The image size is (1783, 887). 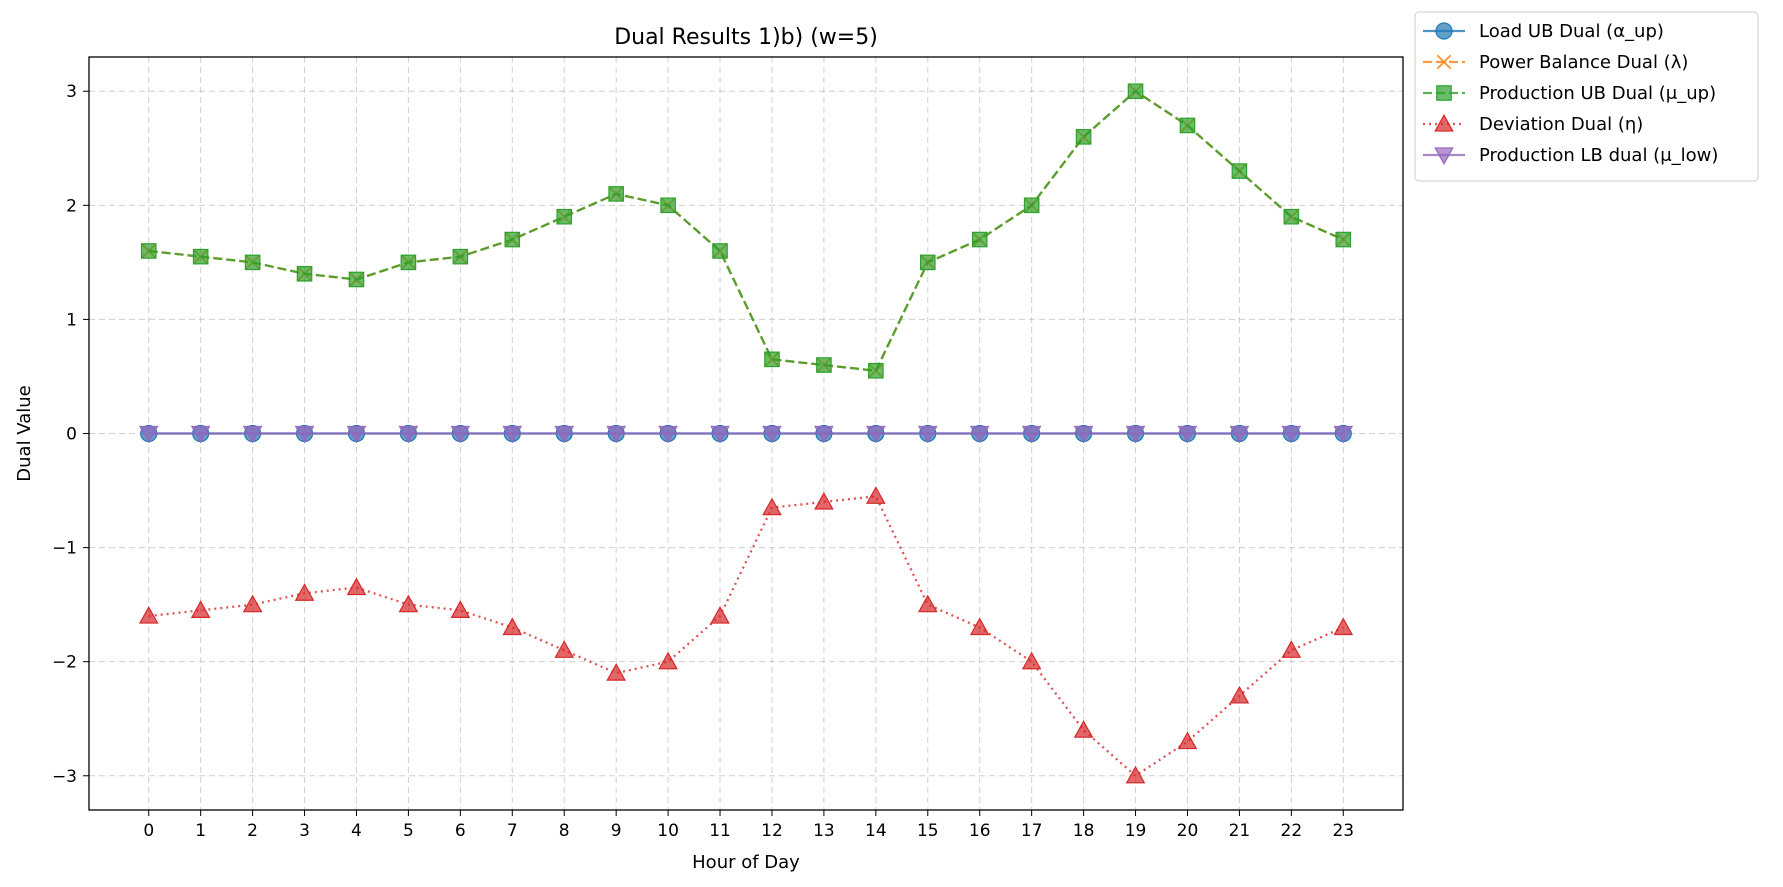 I want to click on x-tick-label: 10, so click(x=668, y=831).